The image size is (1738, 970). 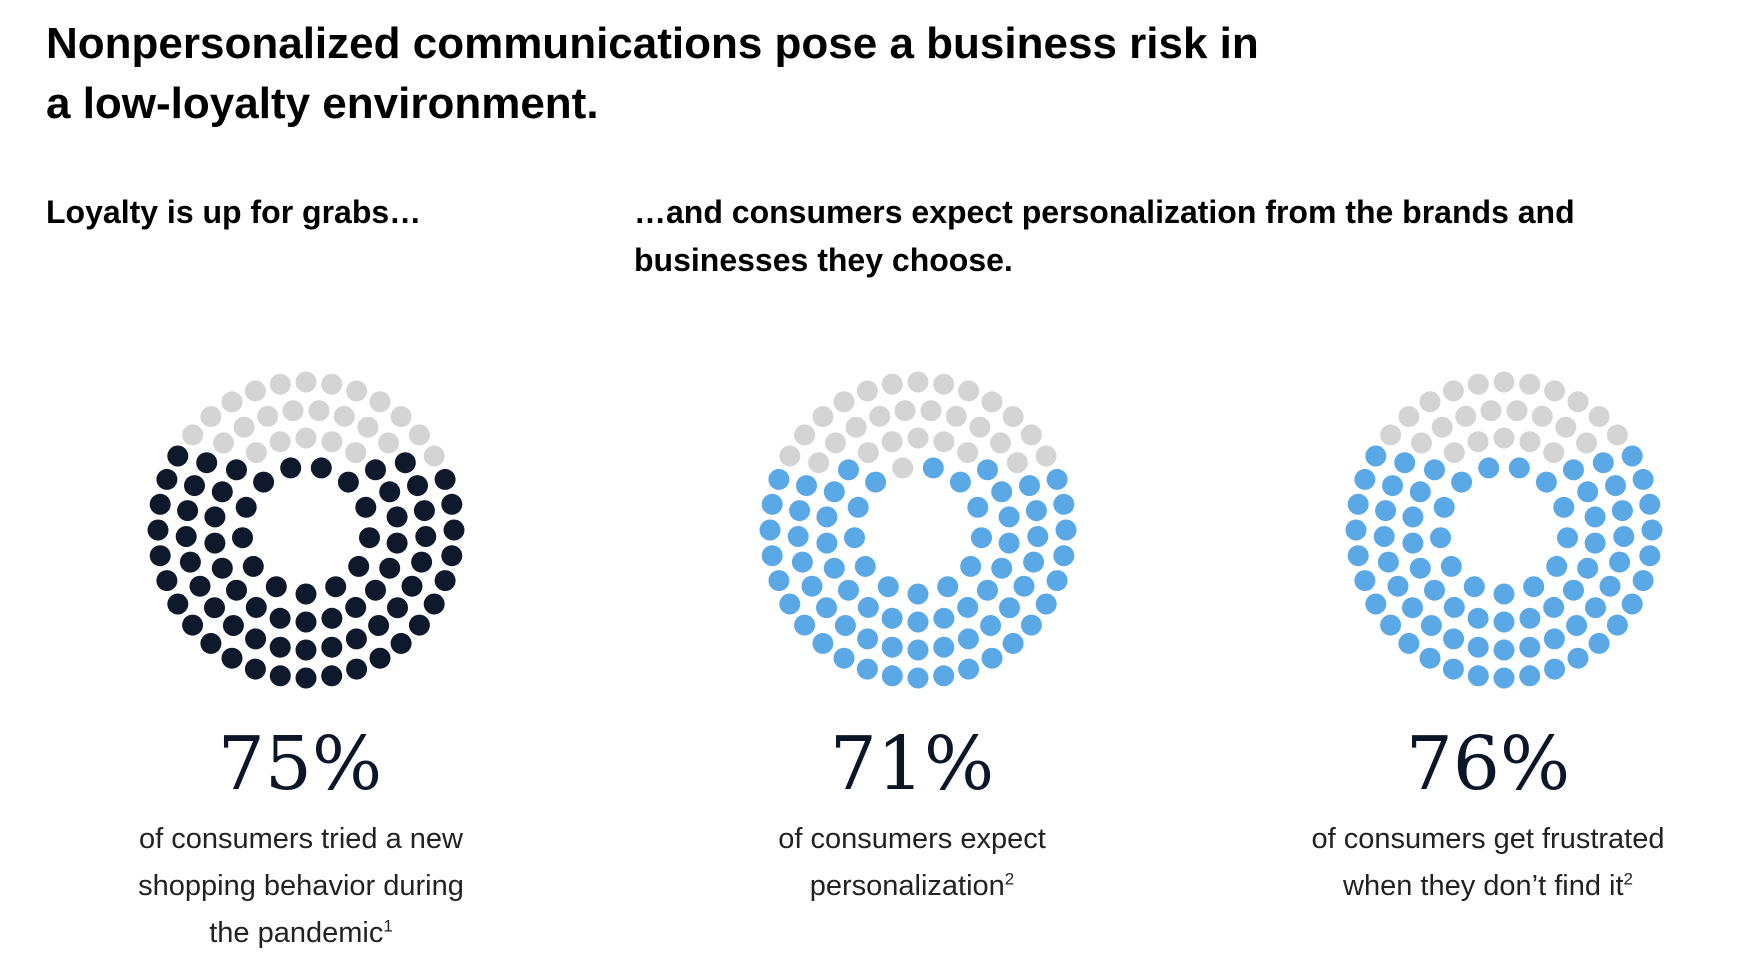 I want to click on desc-2-line-2-text: personalization, so click(x=907, y=886).